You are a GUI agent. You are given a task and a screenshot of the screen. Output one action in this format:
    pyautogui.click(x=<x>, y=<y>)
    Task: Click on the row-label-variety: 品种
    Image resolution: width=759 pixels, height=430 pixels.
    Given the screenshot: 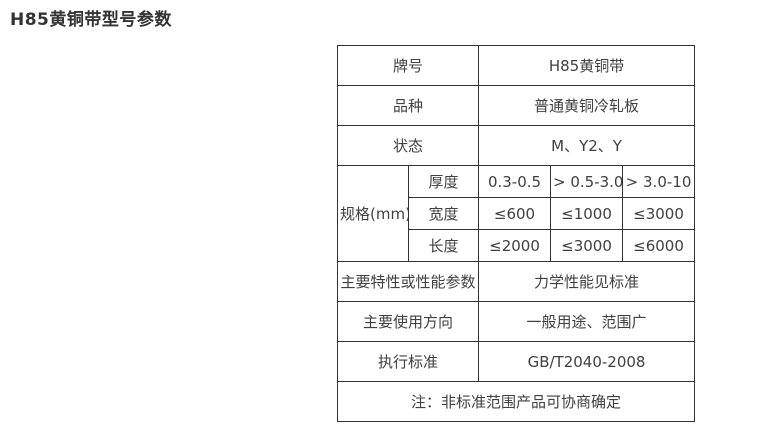 What is the action you would take?
    pyautogui.click(x=408, y=105)
    